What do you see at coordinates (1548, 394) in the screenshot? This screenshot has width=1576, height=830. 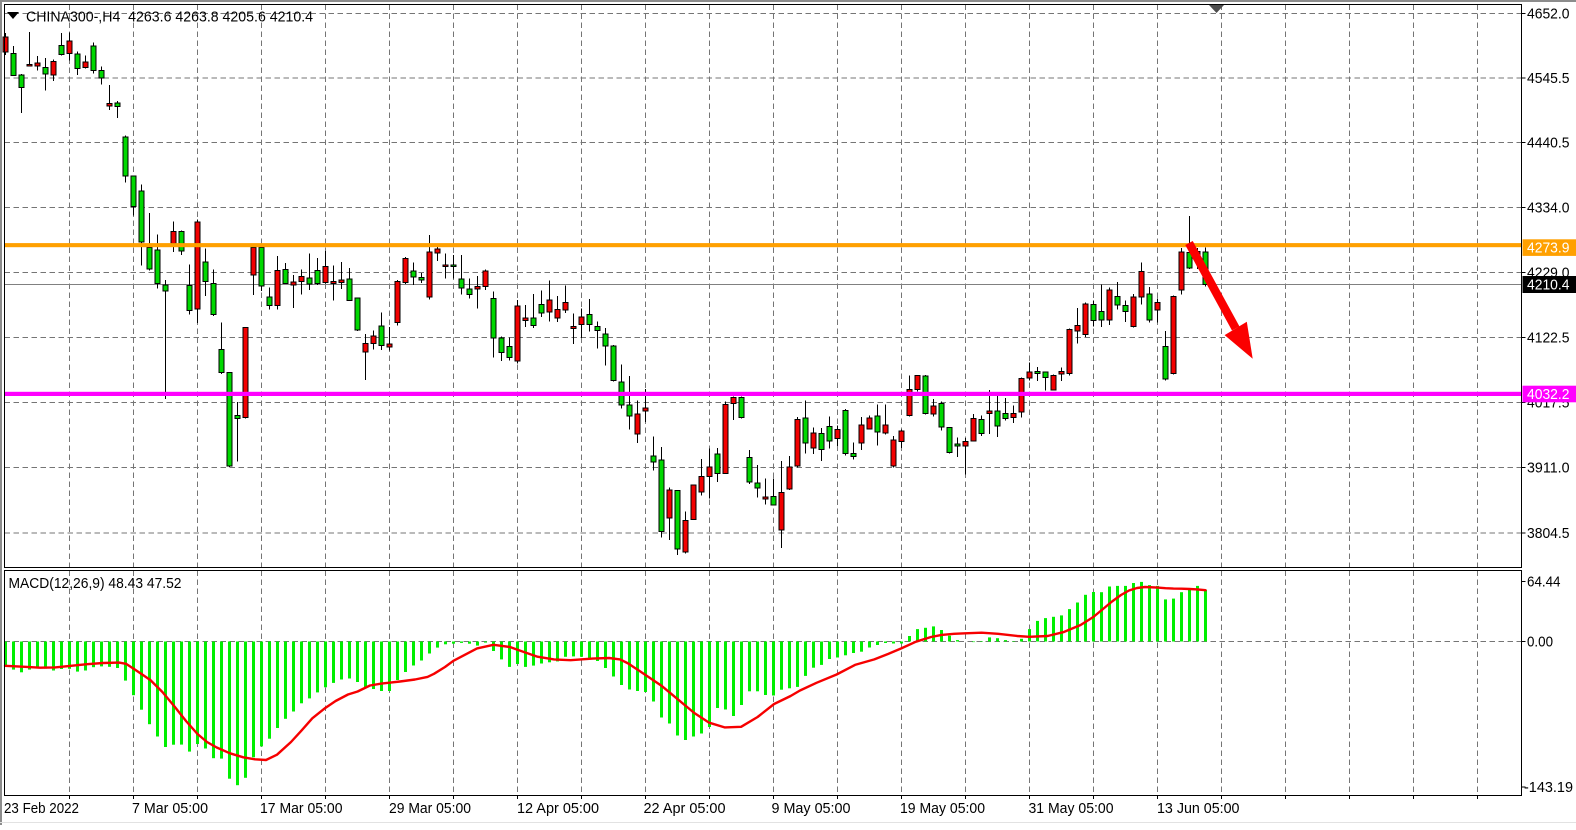 I see `svg-text: 4032.2` at bounding box center [1548, 394].